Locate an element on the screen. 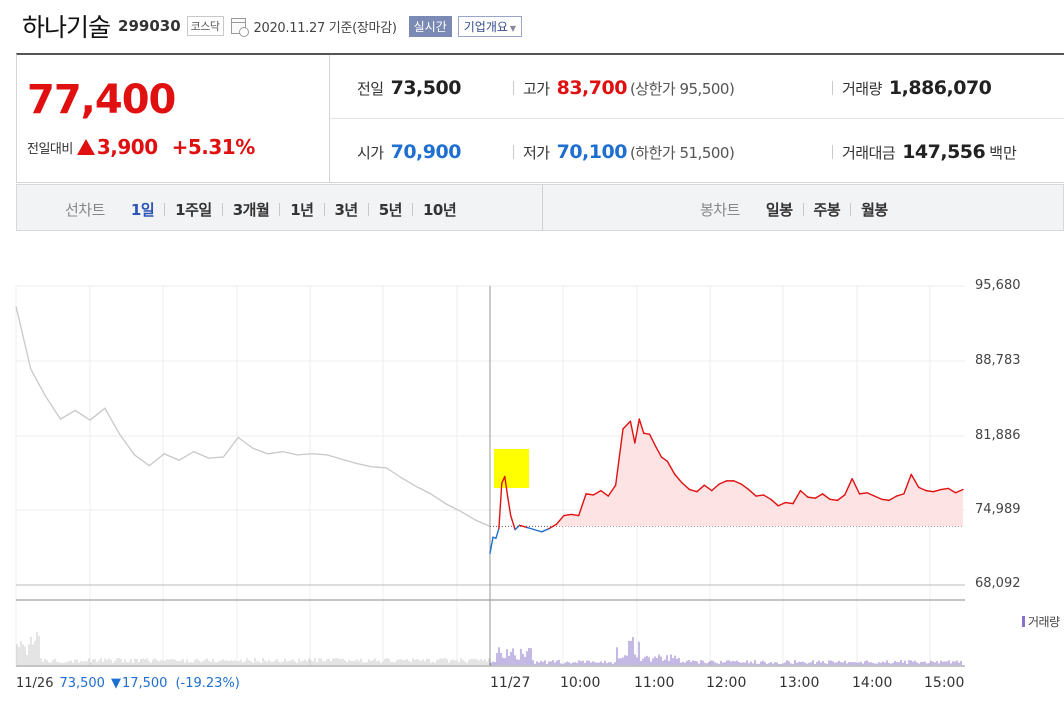  stat-value: 73,500 is located at coordinates (426, 88).